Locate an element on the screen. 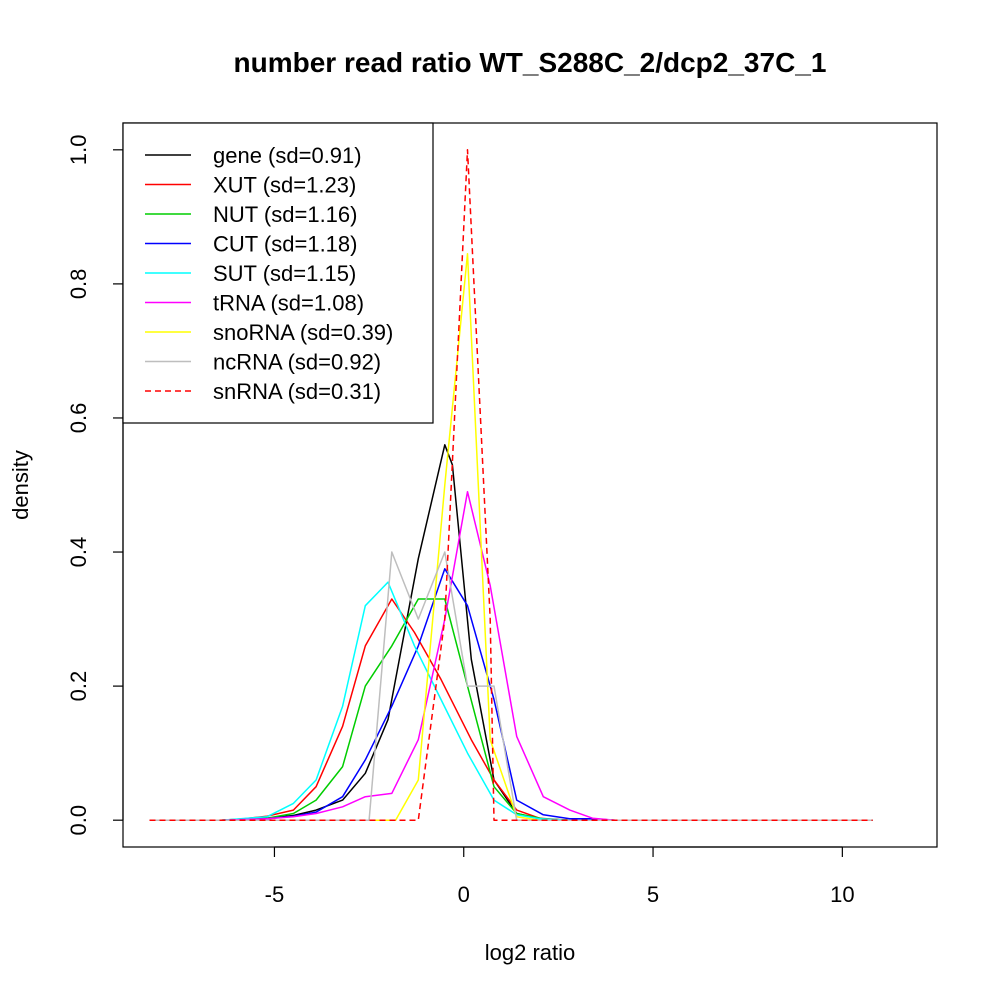  legend-label: NUT (sd=1.16) is located at coordinates (285, 214).